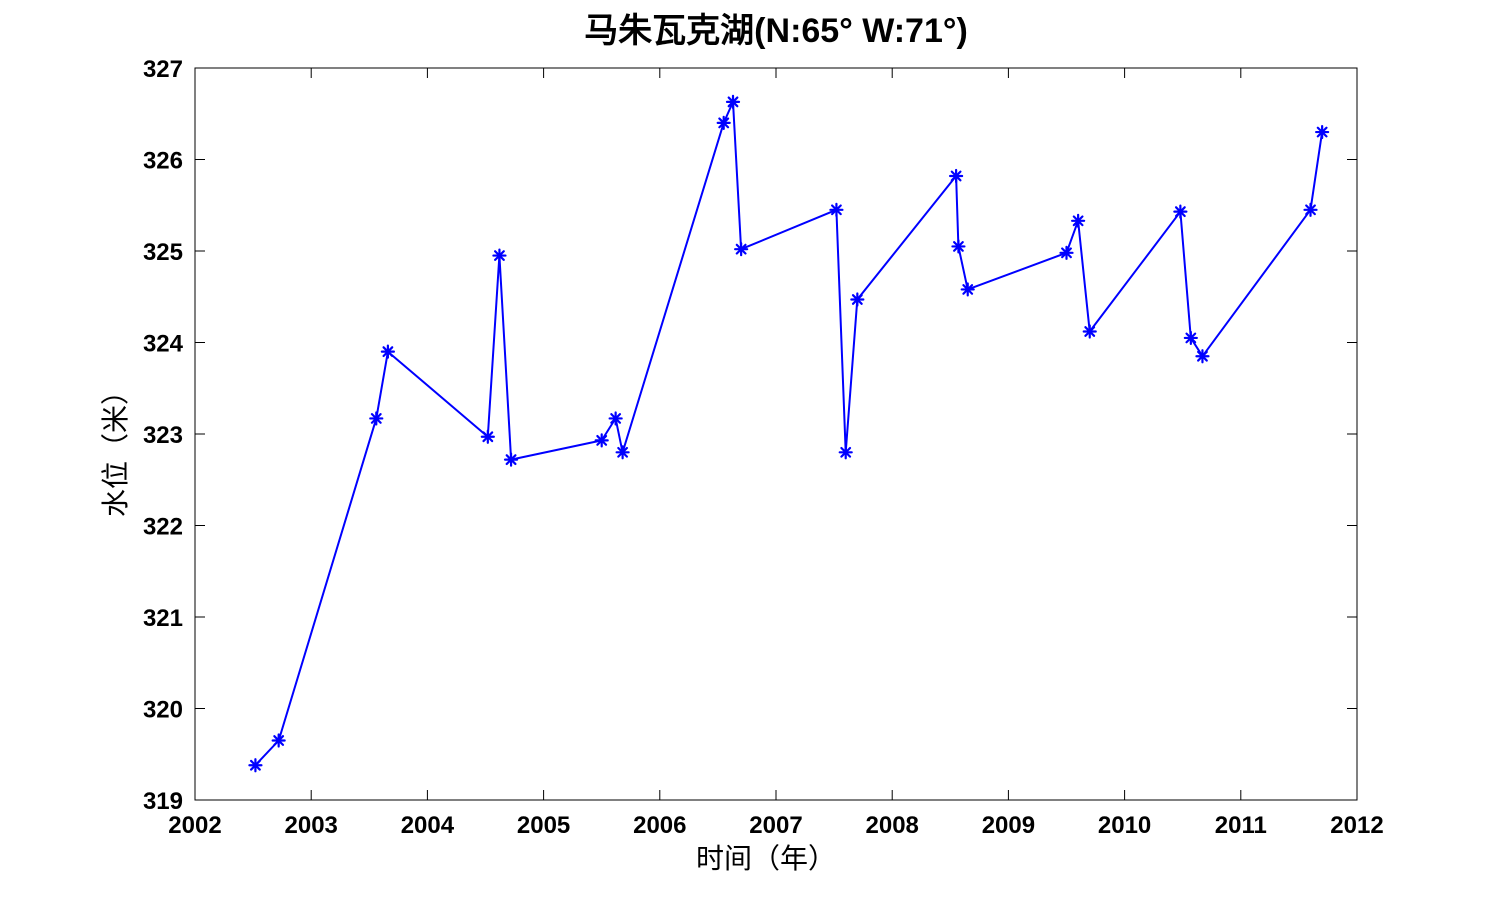 This screenshot has width=1501, height=900. What do you see at coordinates (163, 710) in the screenshot?
I see `y-tick-label: 320` at bounding box center [163, 710].